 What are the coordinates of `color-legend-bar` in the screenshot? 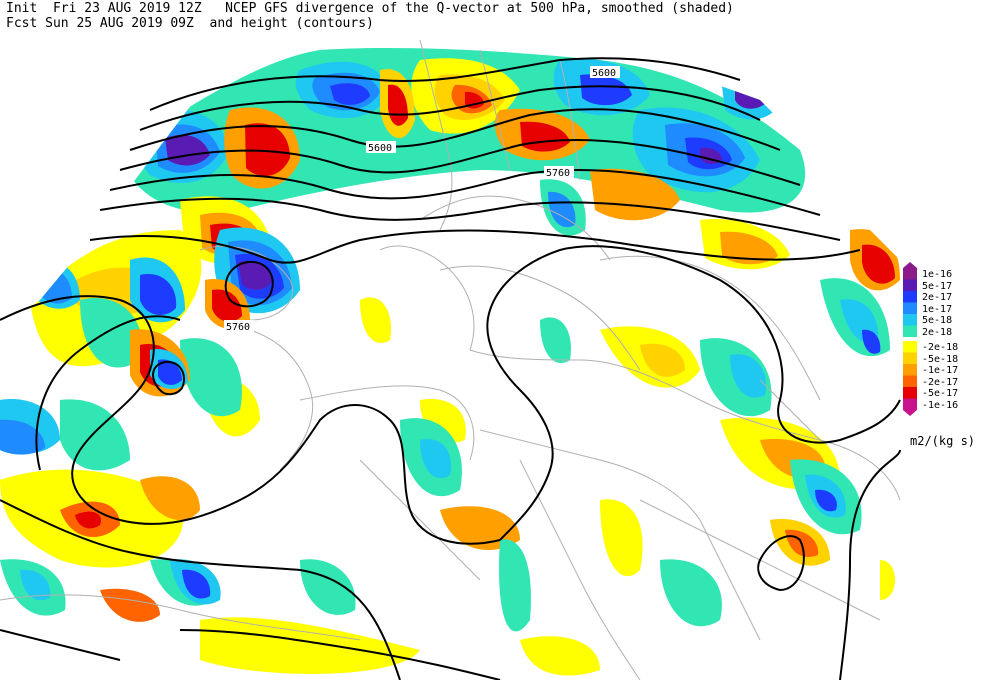 It's located at (910, 339).